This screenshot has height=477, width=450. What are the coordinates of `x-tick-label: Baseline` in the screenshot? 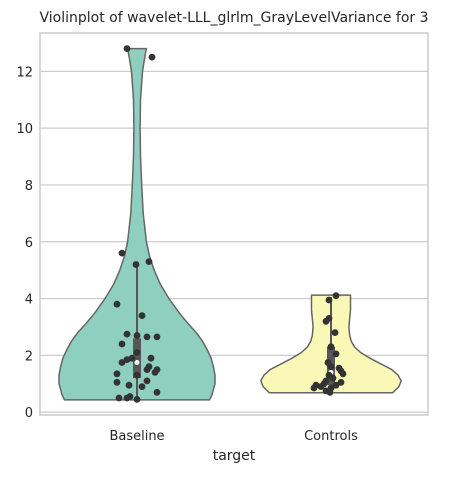 It's located at (136, 436).